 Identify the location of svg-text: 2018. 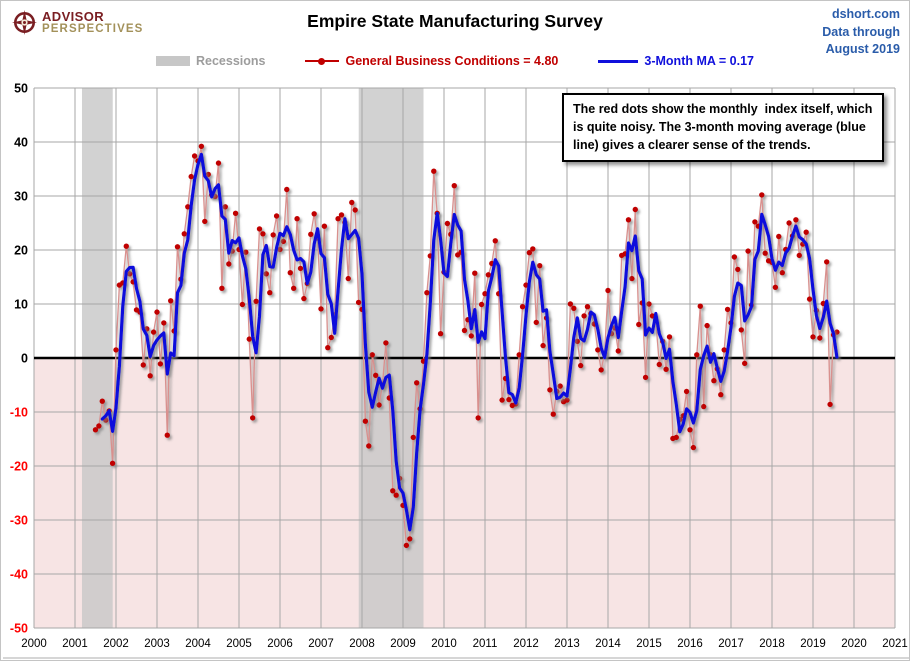
(772, 644).